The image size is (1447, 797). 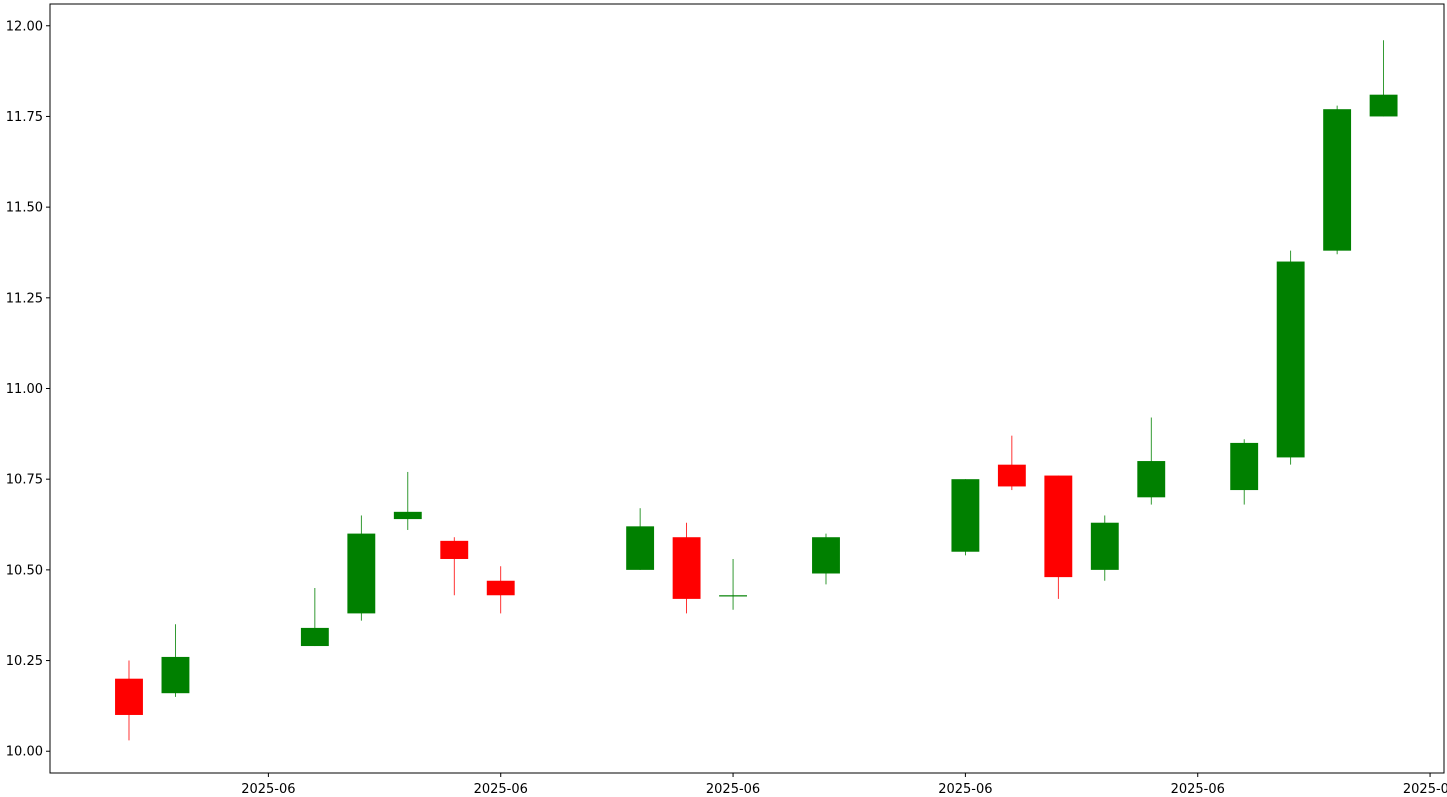 I want to click on y-tick-label: 10.50, so click(x=24, y=570).